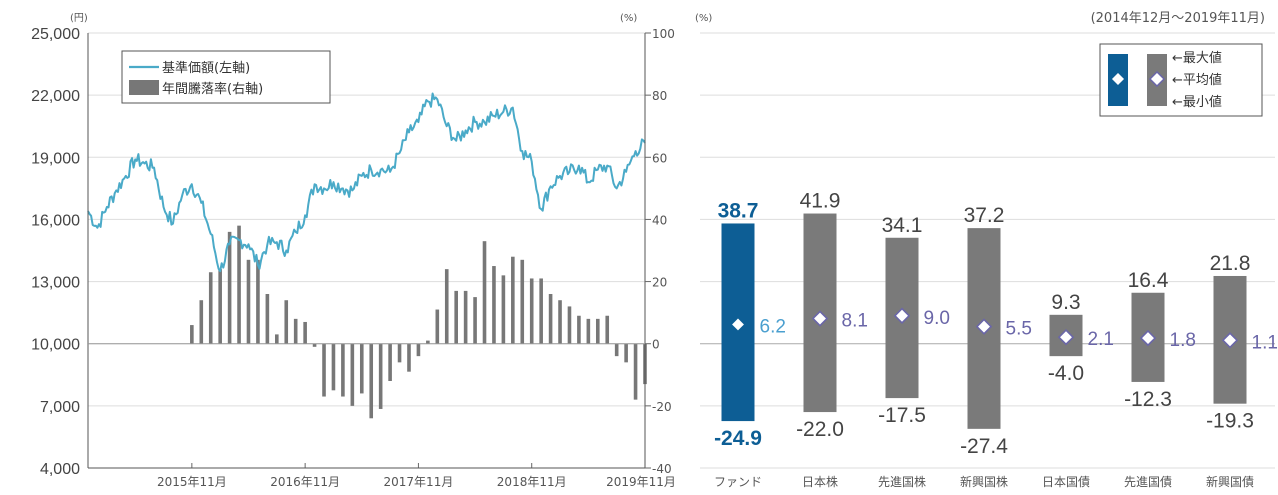  Describe the element at coordinates (648, 250) in the screenshot. I see `right-chart-y-ticks` at that location.